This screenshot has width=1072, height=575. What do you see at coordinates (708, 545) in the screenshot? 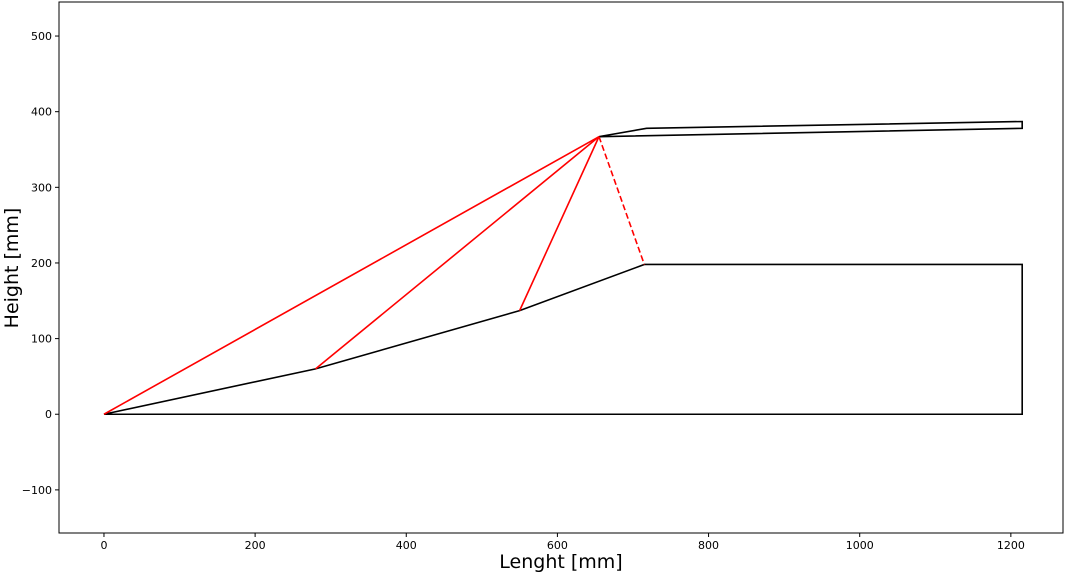
I see `x-tick-label: 800` at bounding box center [708, 545].